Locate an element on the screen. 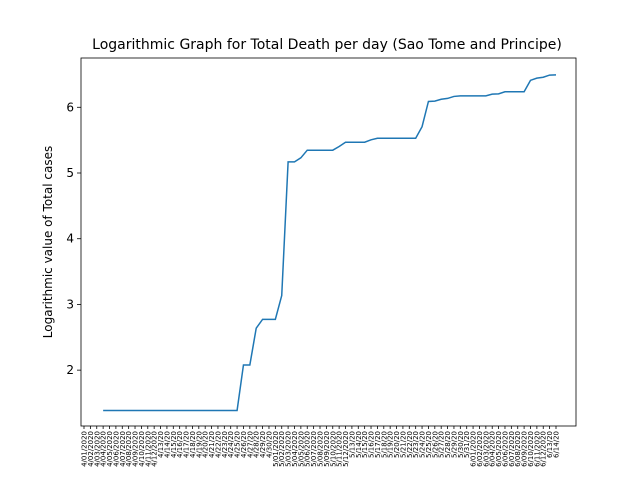  x-tick-label: 5/03/2020 is located at coordinates (289, 449).